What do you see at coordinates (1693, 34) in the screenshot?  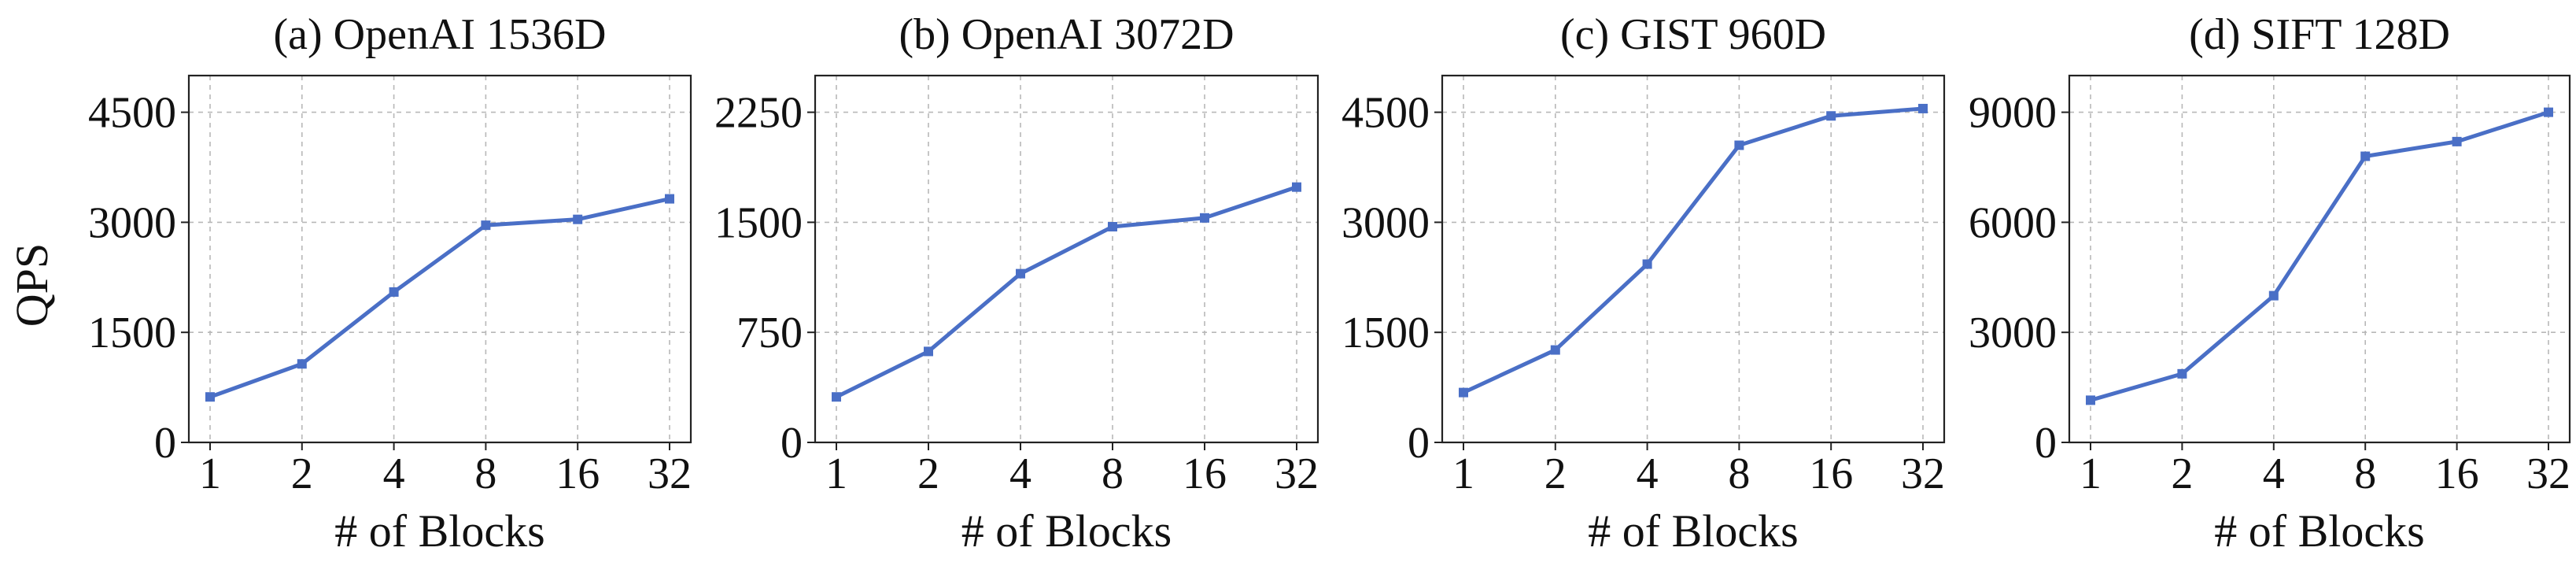 I see `panel-title: (c) GIST 960D` at bounding box center [1693, 34].